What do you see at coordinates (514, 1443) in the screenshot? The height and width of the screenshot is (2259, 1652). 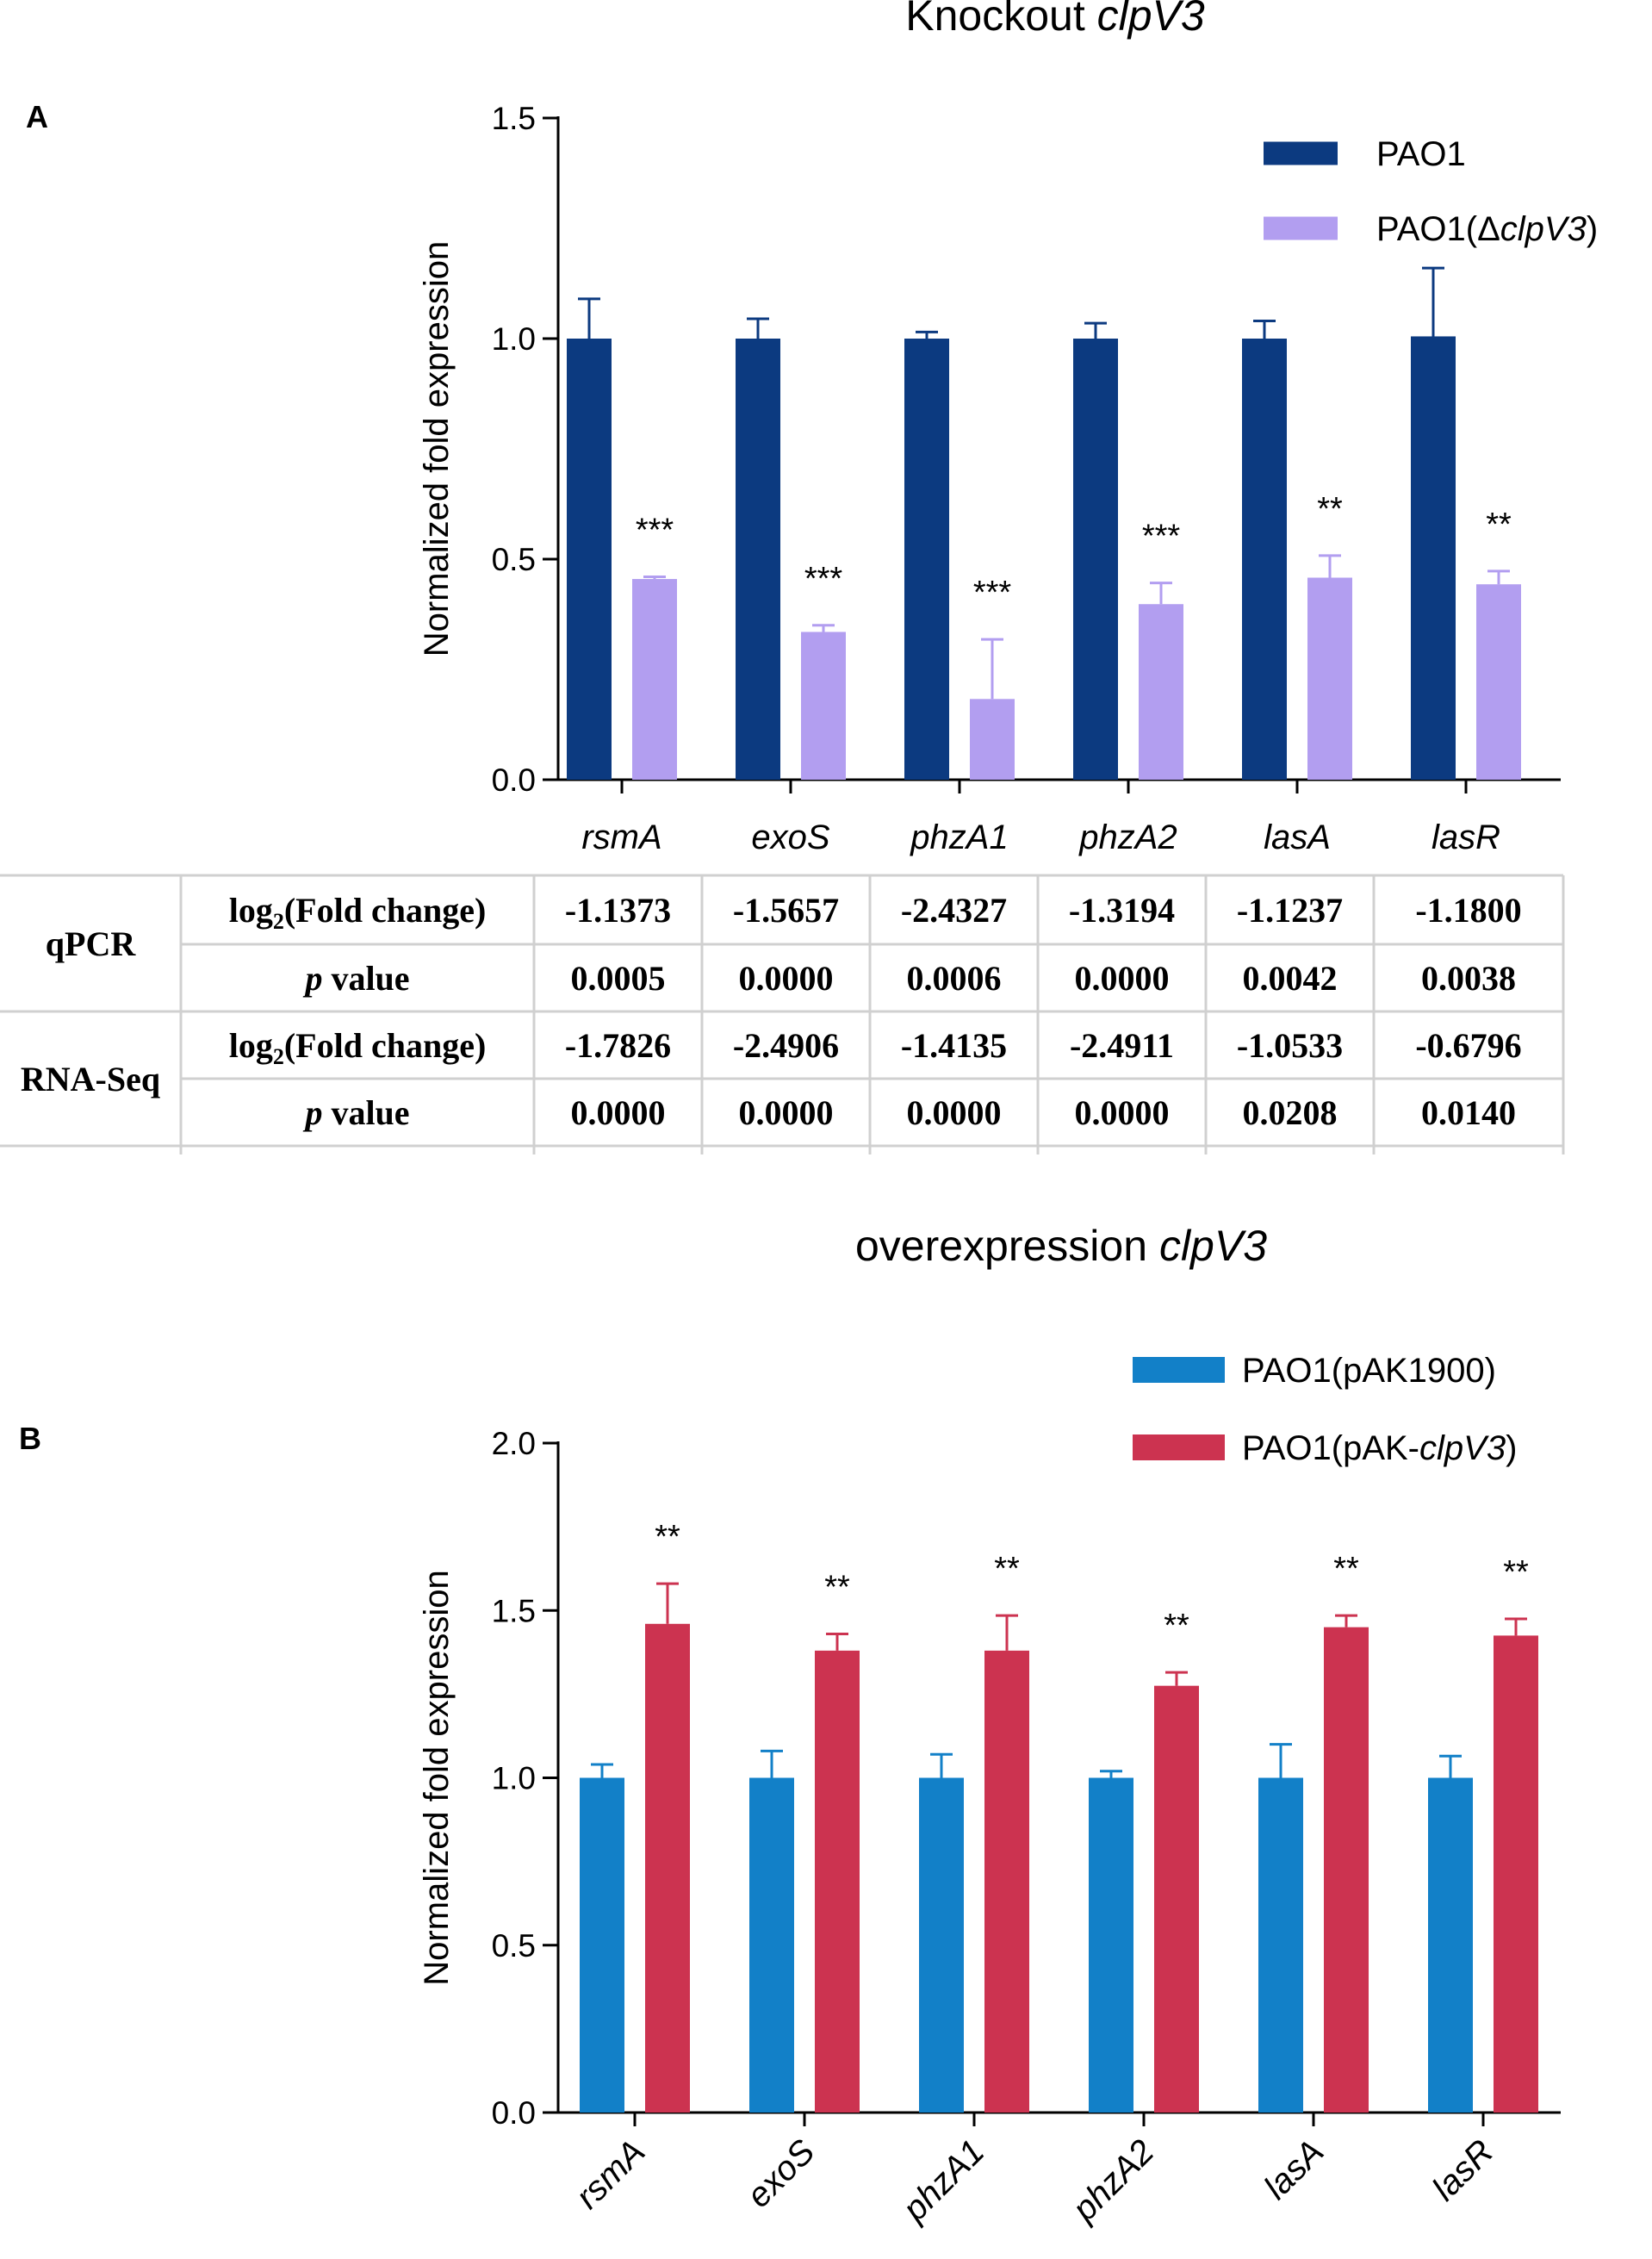 I see `y-tick-label: 2.0` at bounding box center [514, 1443].